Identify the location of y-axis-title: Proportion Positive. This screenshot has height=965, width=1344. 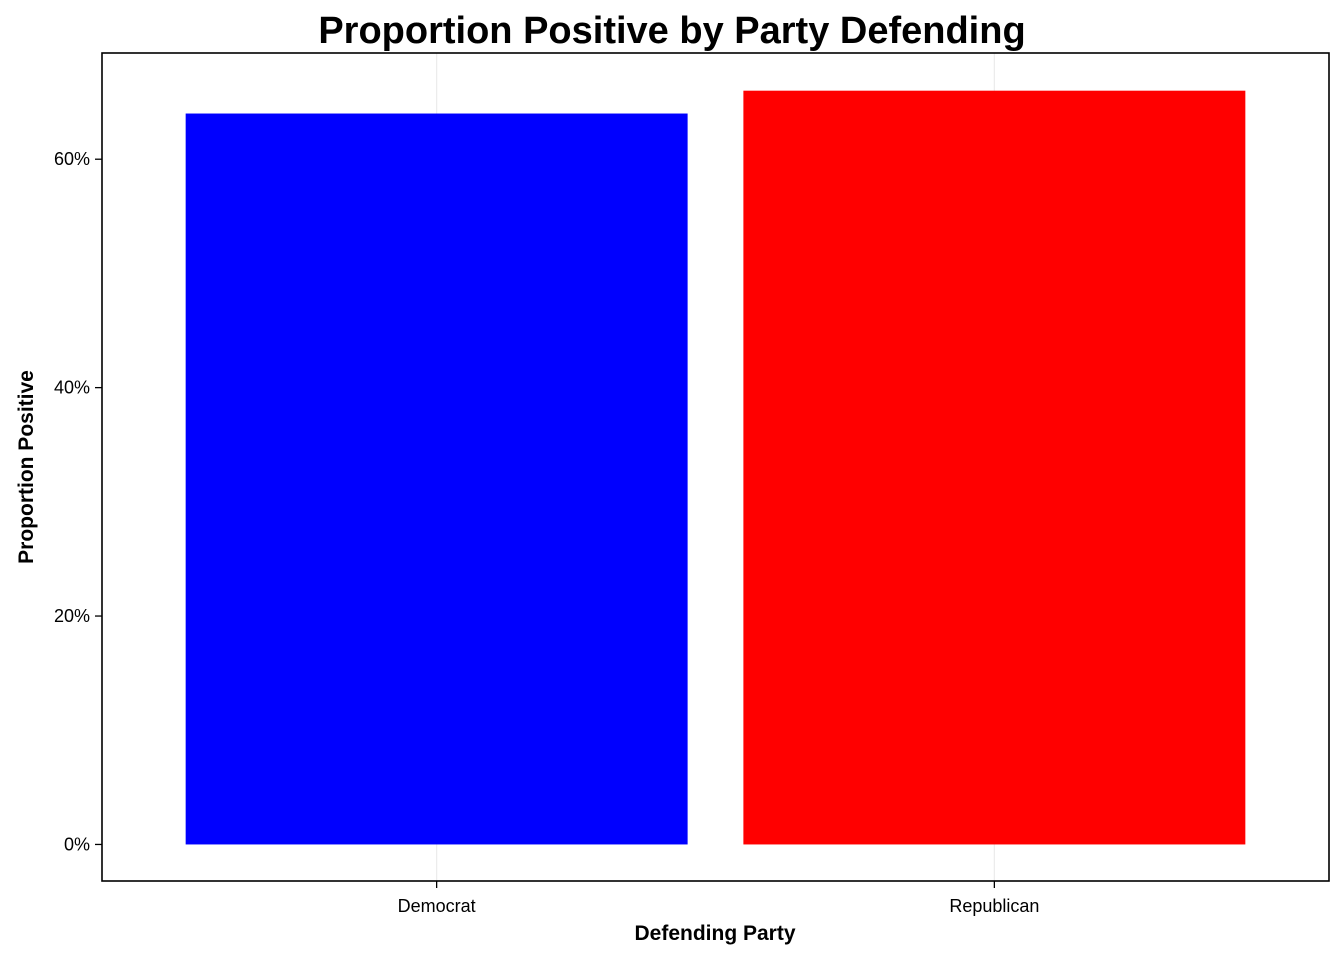
(26, 467).